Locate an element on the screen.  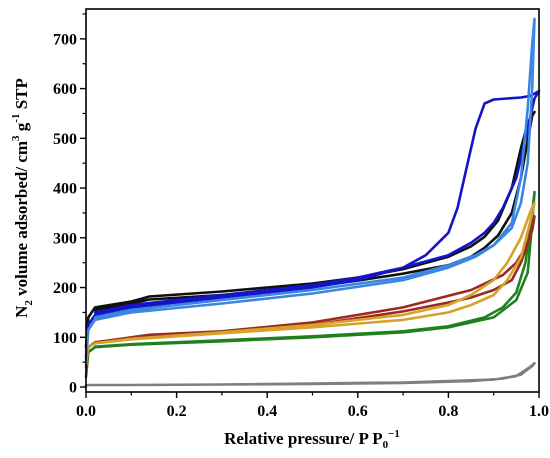
y-axis-title: N2 volume adsorbed/ cm3 g-1 STP is located at coordinates (22, 198).